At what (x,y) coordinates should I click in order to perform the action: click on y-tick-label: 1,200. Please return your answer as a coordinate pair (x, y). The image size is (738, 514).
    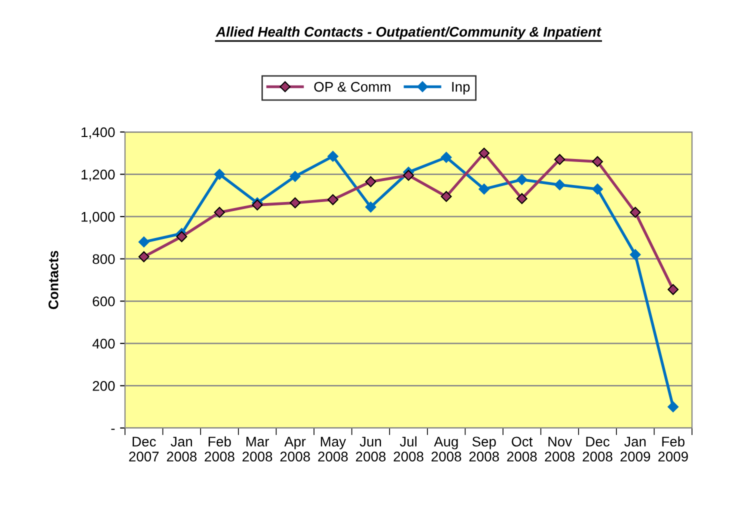
    Looking at the image, I should click on (98, 176).